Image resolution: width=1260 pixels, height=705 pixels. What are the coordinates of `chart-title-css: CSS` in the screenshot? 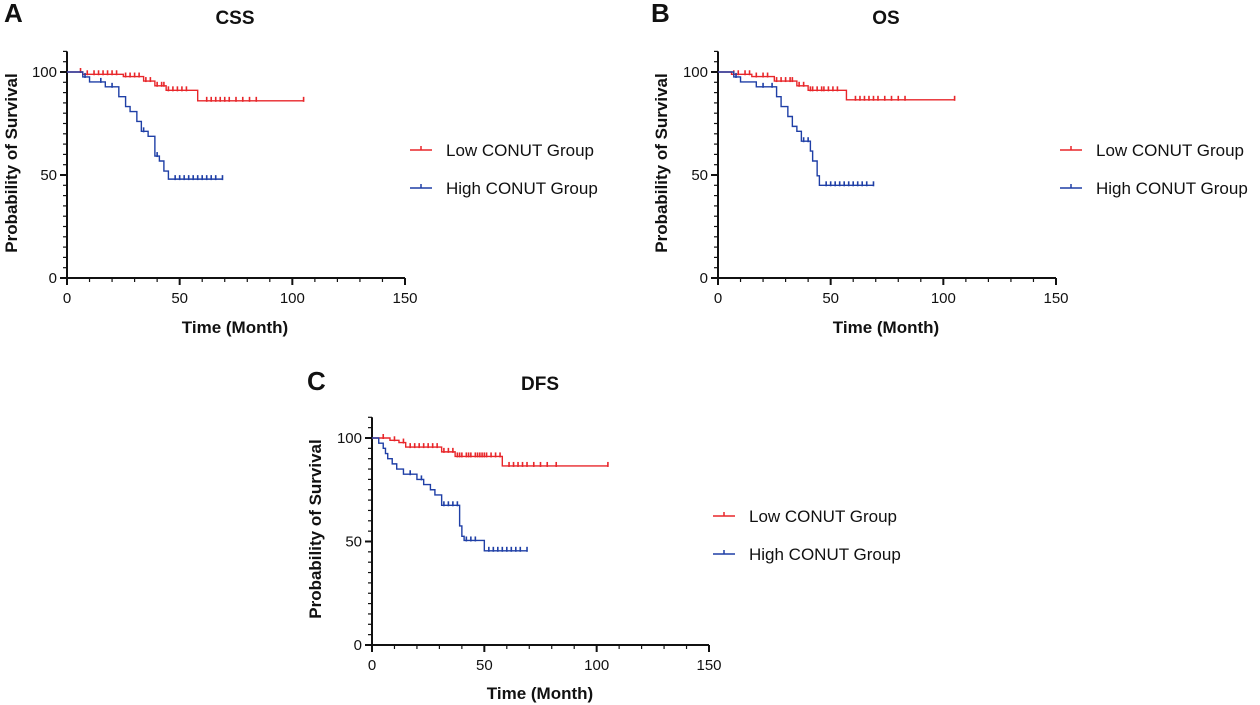 It's located at (234, 18).